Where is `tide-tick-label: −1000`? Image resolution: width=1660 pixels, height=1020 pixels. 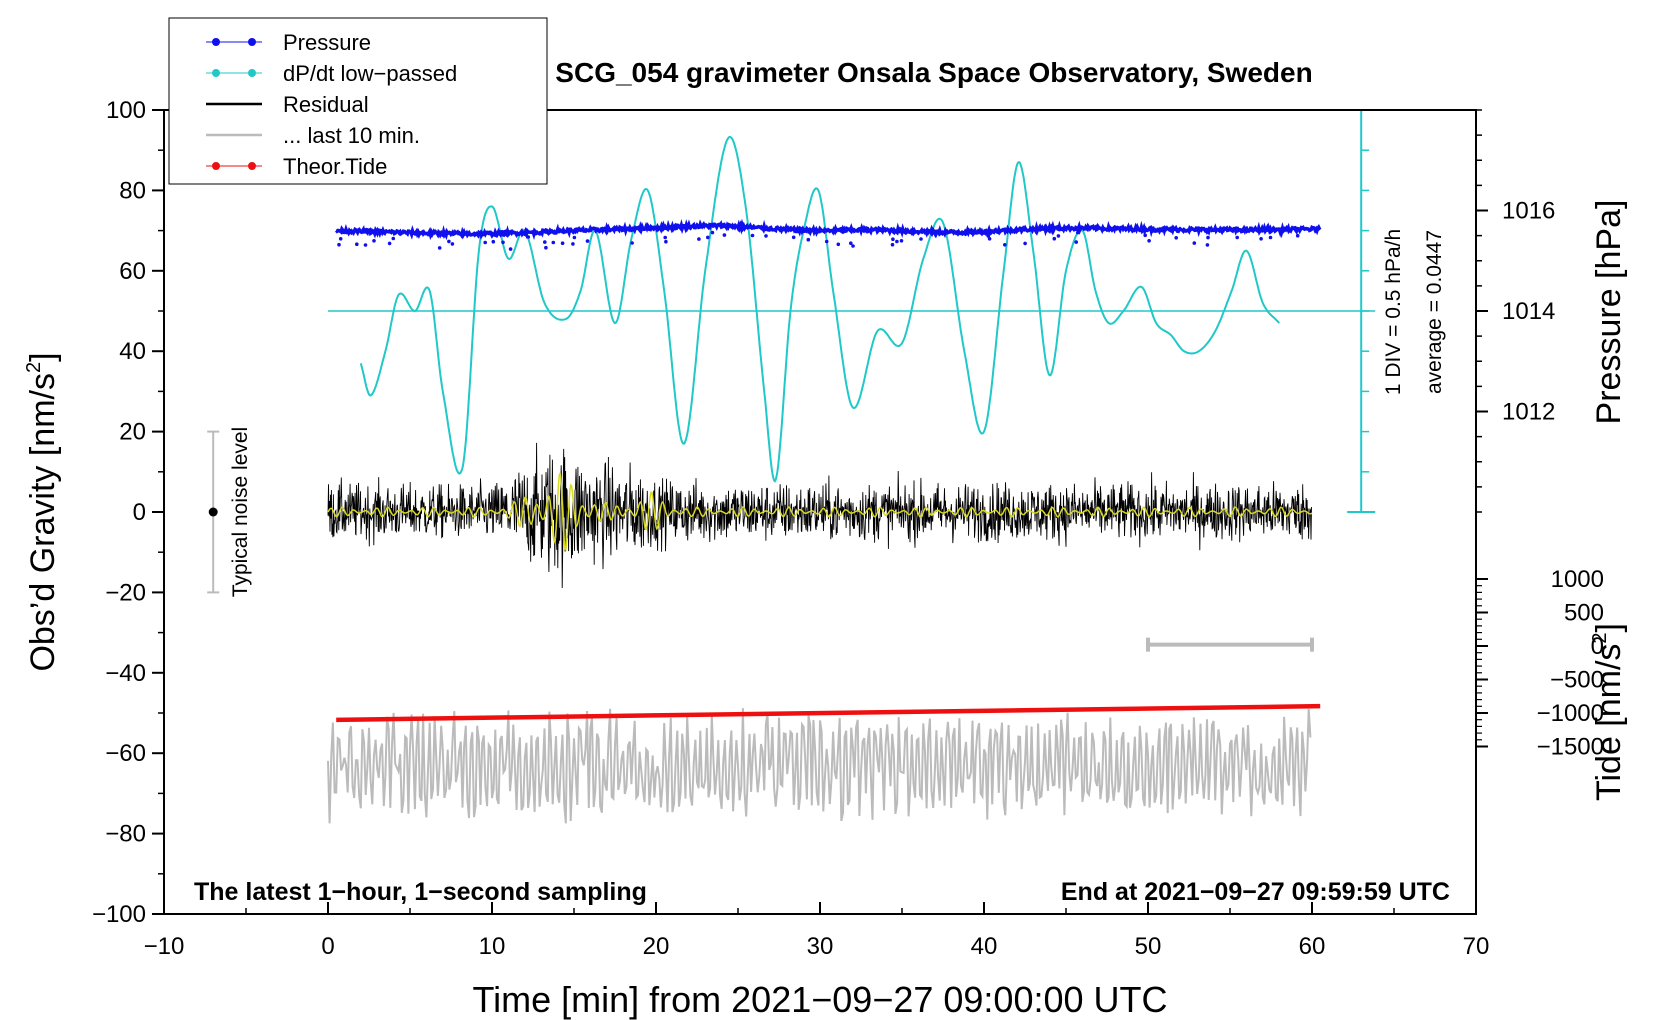
tide-tick-label: −1000 is located at coordinates (1570, 713).